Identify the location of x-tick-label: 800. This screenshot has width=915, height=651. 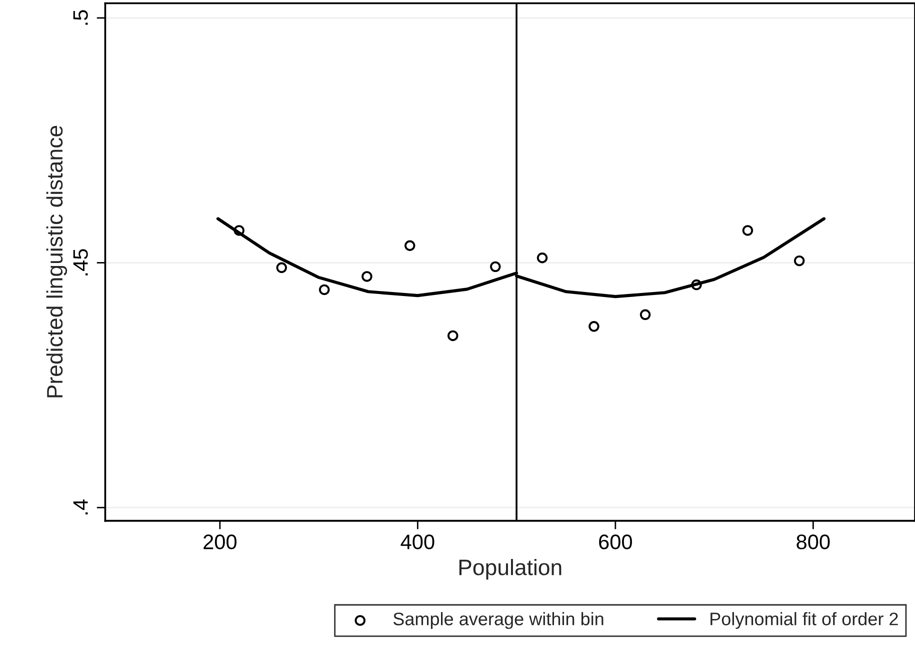
(813, 542).